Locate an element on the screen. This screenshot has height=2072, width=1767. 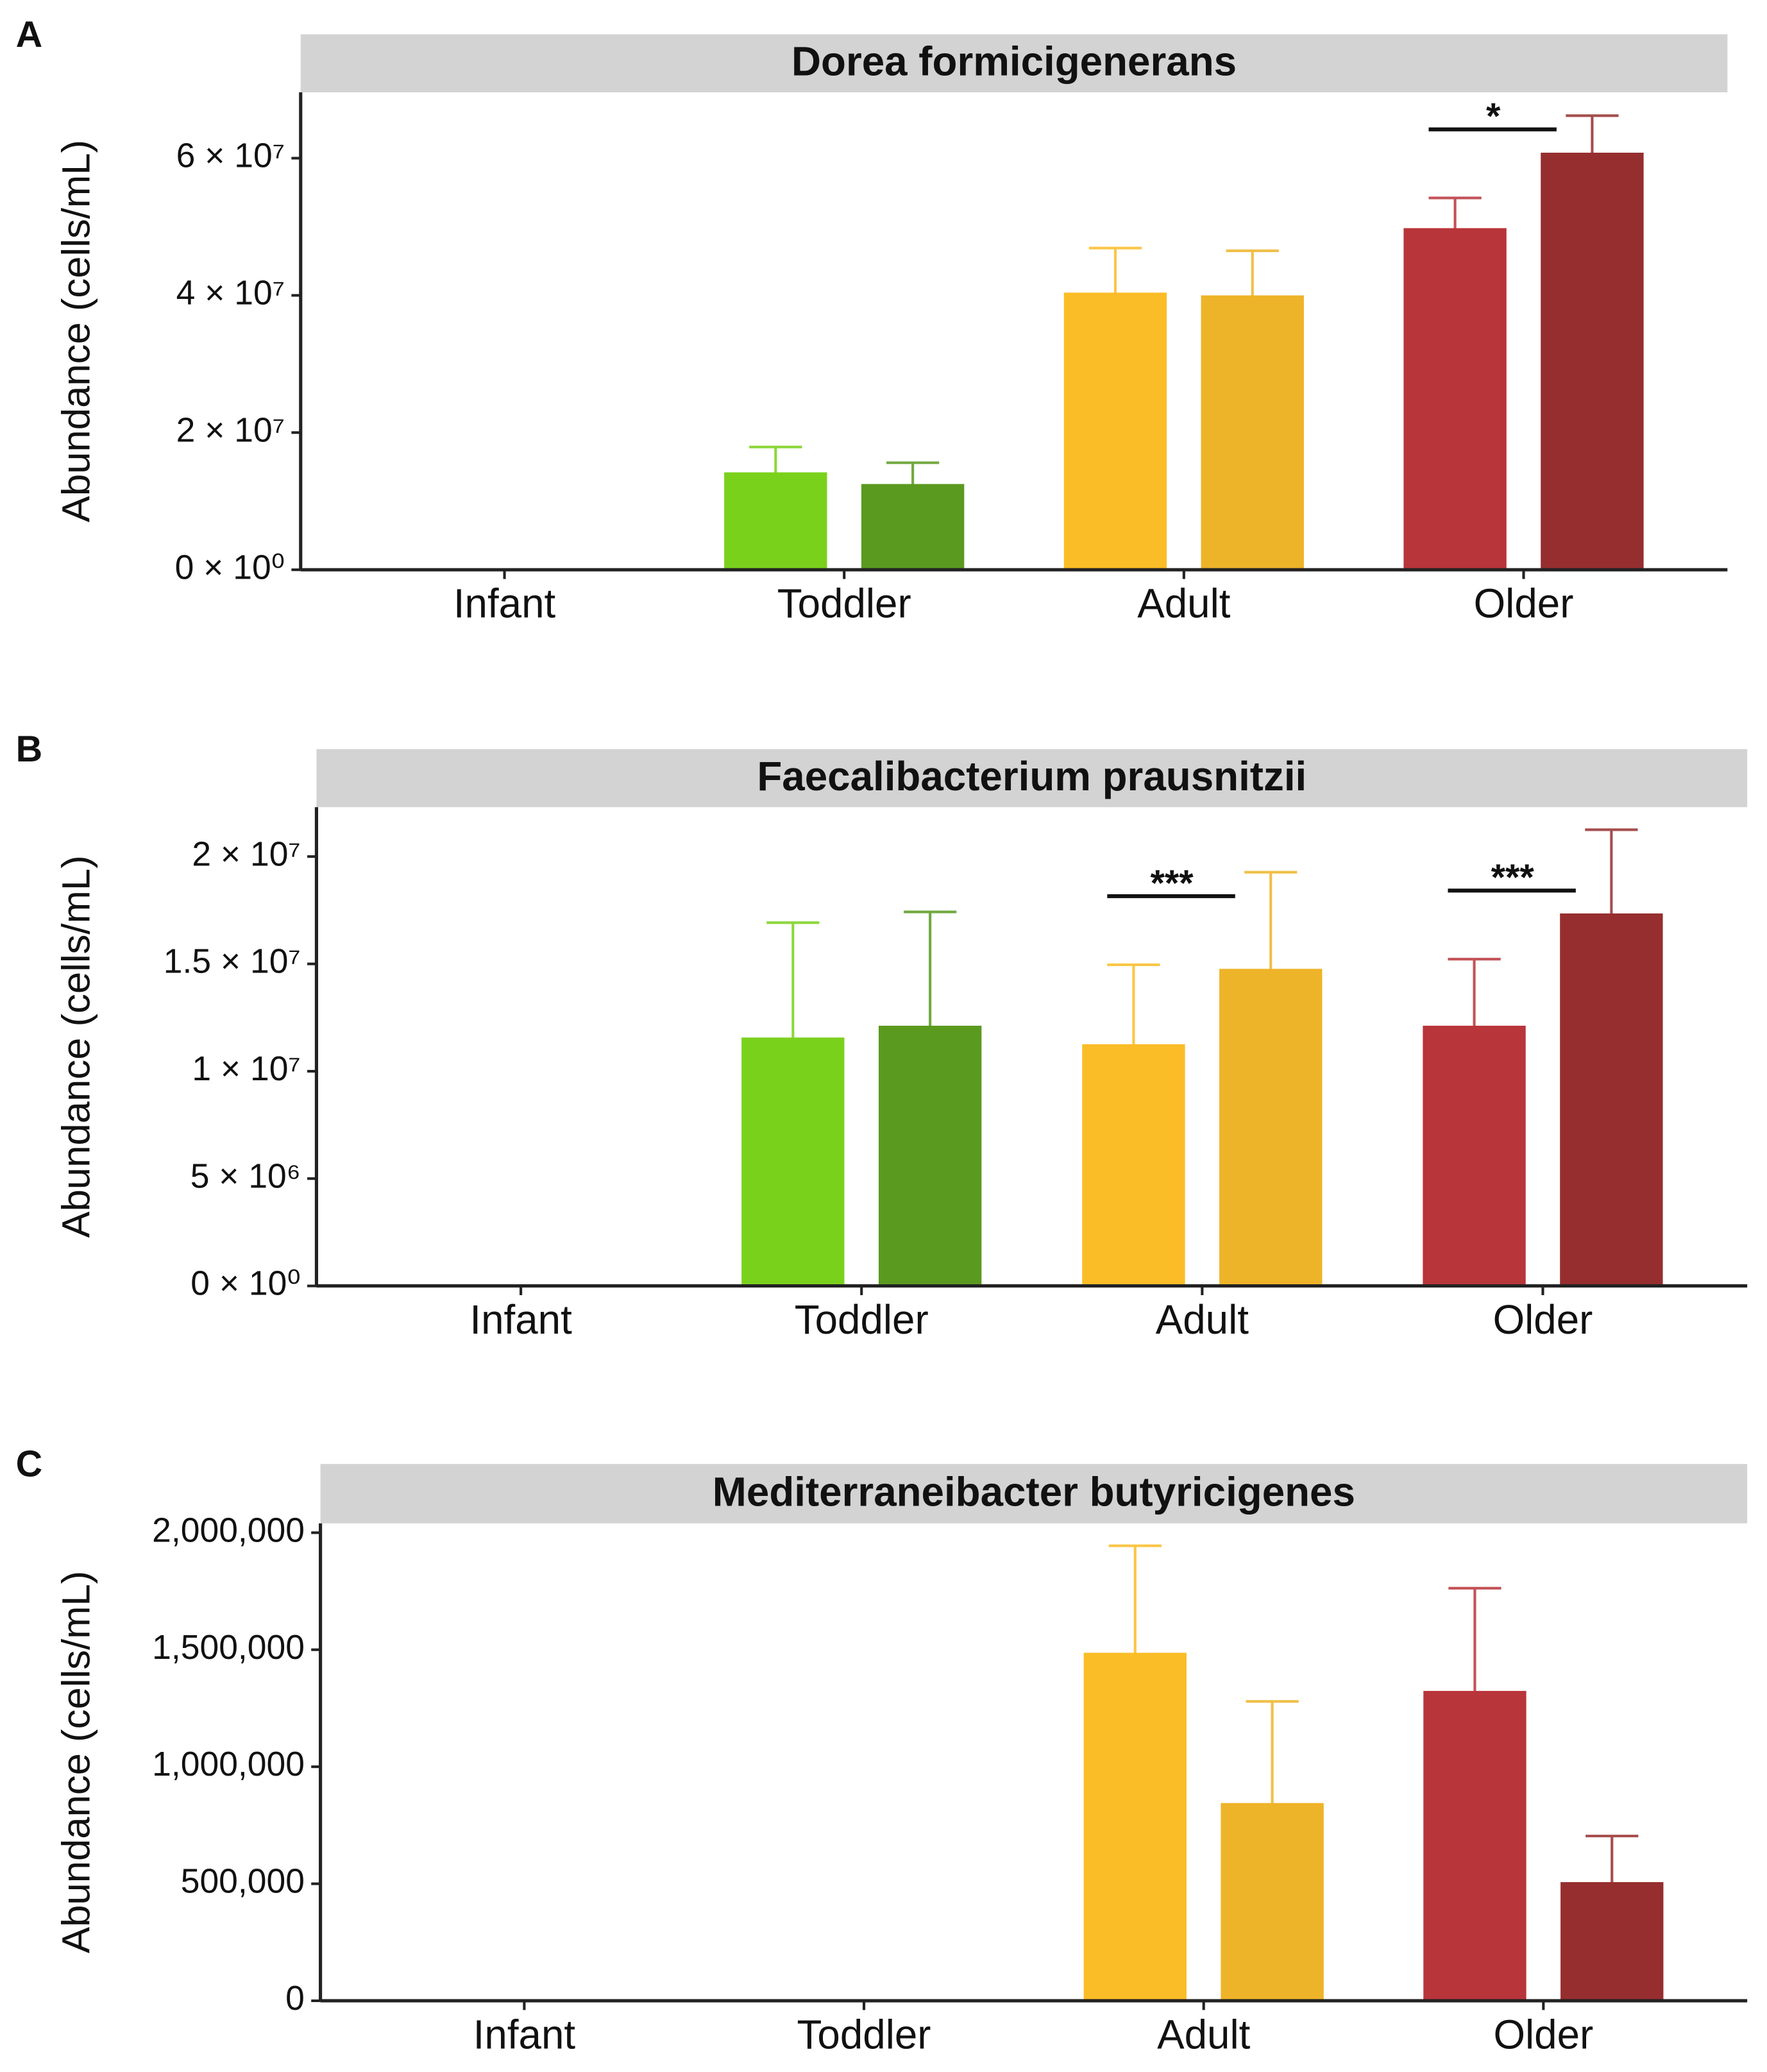
y-tick-label: 1 × 10⁷ is located at coordinates (246, 1069).